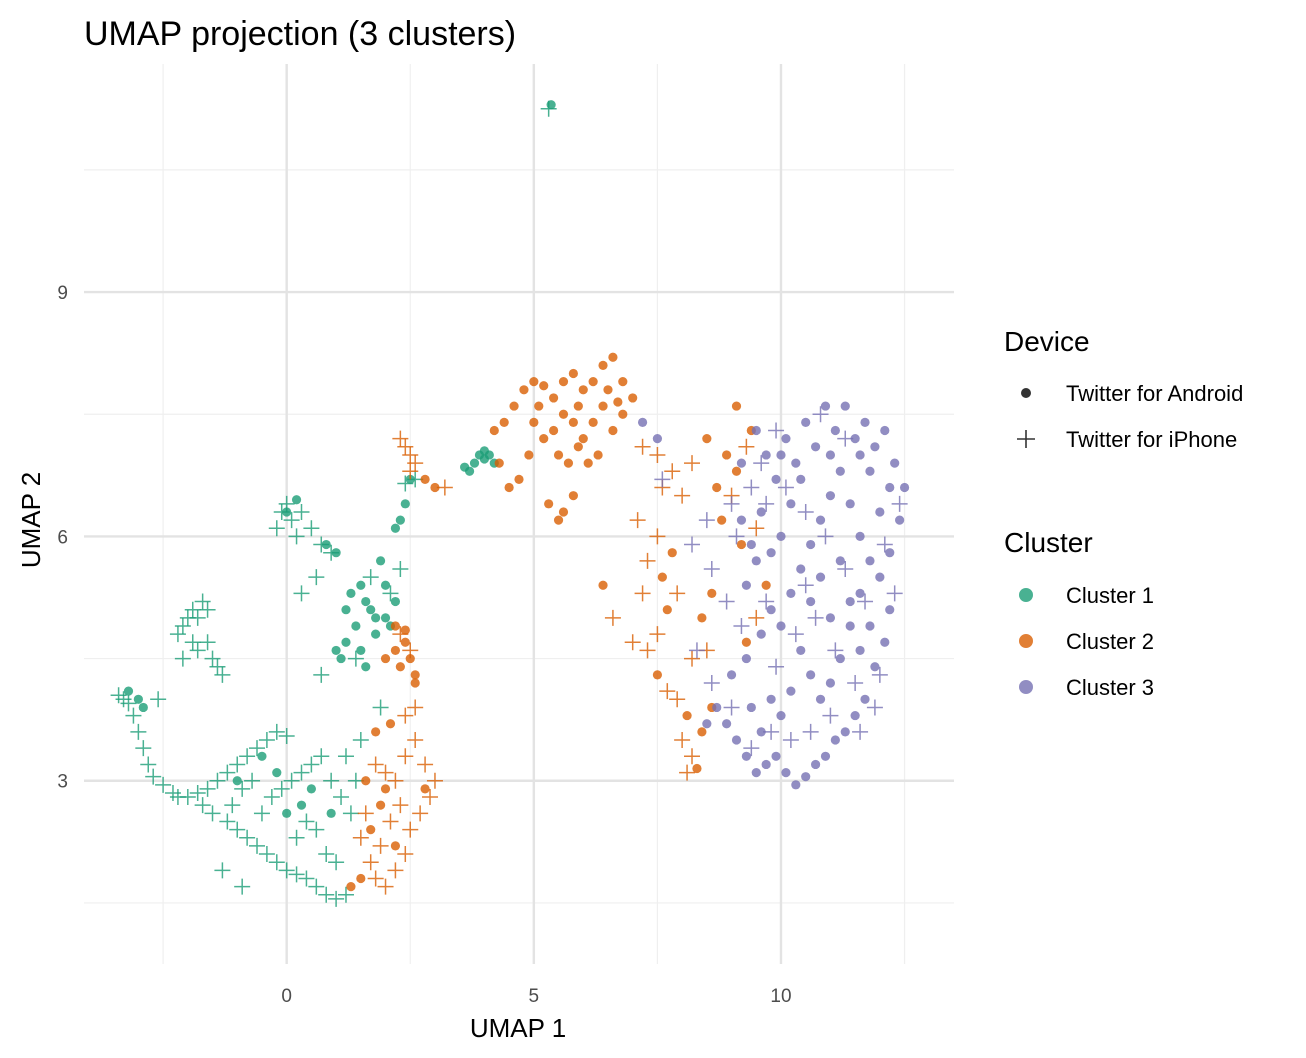 This screenshot has width=1306, height=1058. I want to click on legend-label-cluster-2: Cluster 2, so click(1110, 641).